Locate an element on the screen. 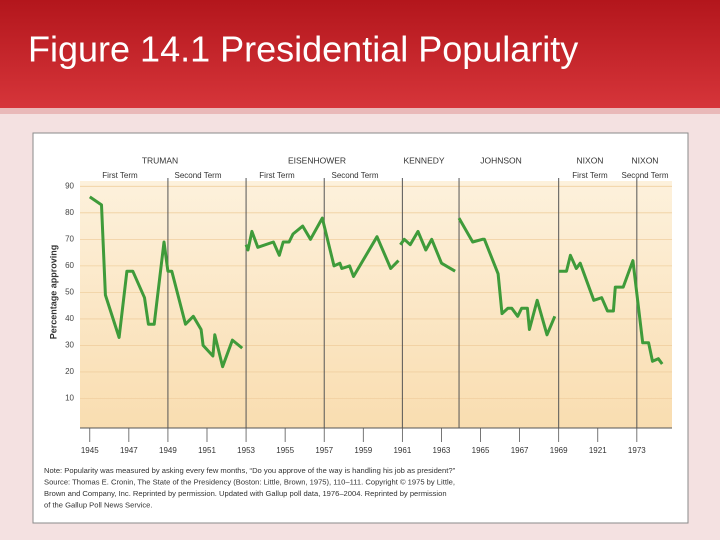  x-tick-label: 1947 is located at coordinates (129, 450).